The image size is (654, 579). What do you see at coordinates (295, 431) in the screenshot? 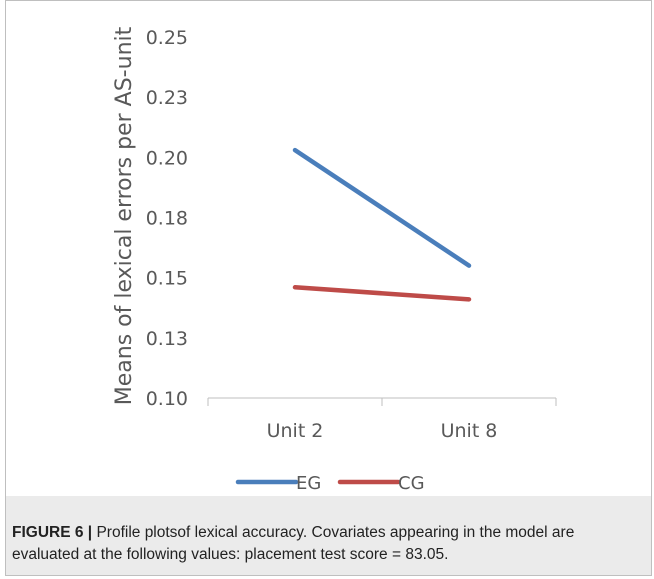
I see `x-tick-label: Unit 2` at bounding box center [295, 431].